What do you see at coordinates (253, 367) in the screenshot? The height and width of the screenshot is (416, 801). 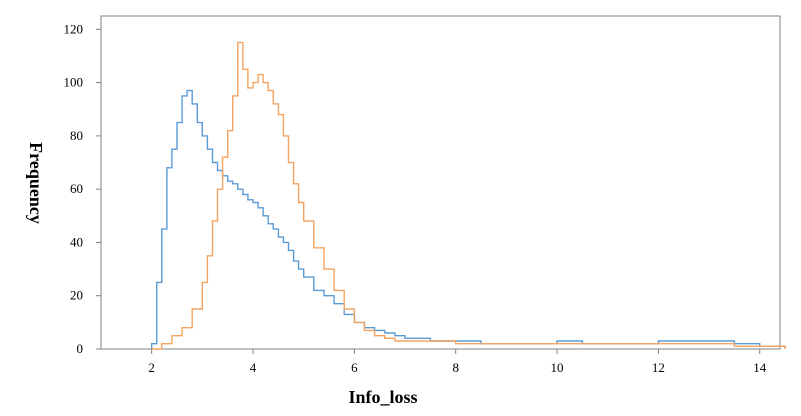 I see `x-tick-label: 4` at bounding box center [253, 367].